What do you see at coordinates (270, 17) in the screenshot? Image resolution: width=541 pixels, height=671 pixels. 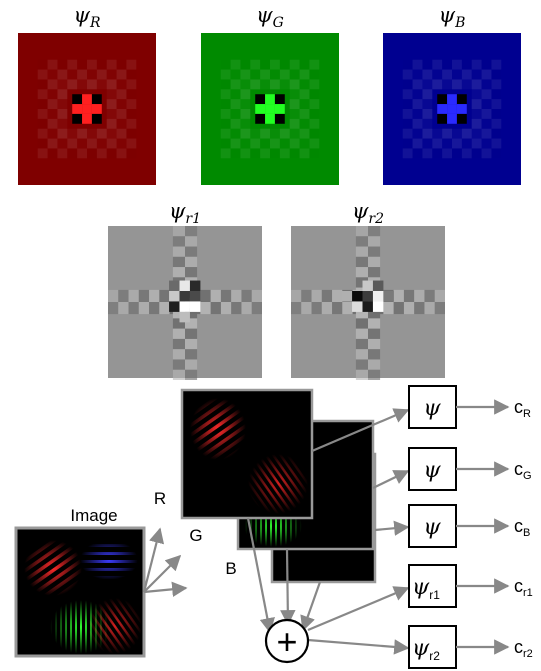 I see `filter-g-title: ψG` at bounding box center [270, 17].